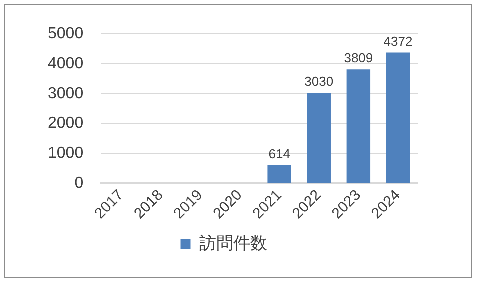 The image size is (478, 285). Describe the element at coordinates (66, 33) in the screenshot. I see `y-tick-label: 5000` at that location.